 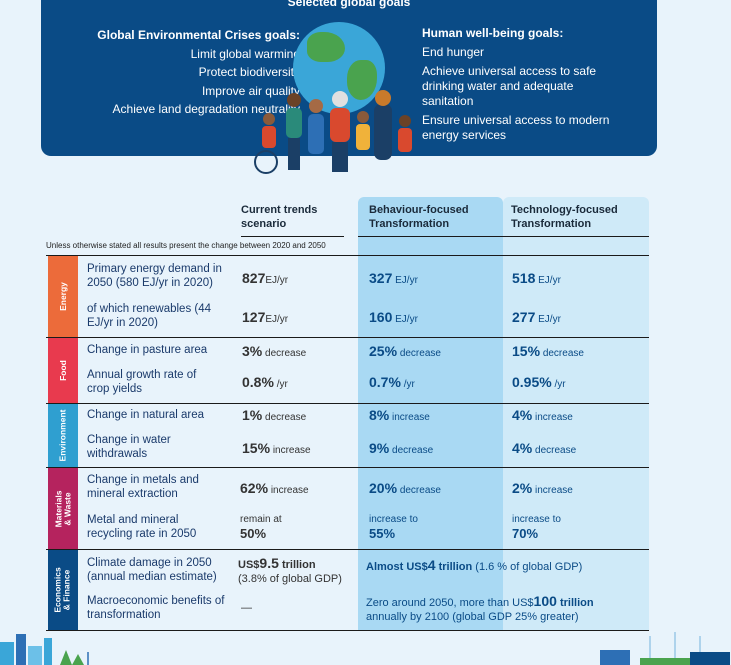 What do you see at coordinates (536, 527) in the screenshot?
I see `technology-value: increase to 70%` at bounding box center [536, 527].